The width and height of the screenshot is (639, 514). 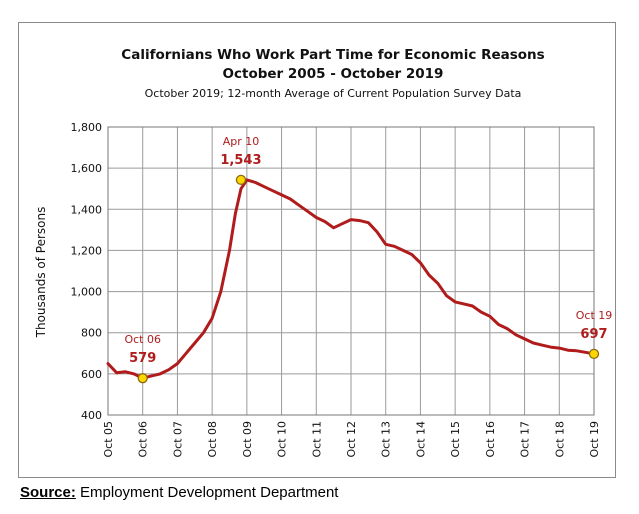 I want to click on x-tick-label: Oct 16, so click(x=490, y=439).